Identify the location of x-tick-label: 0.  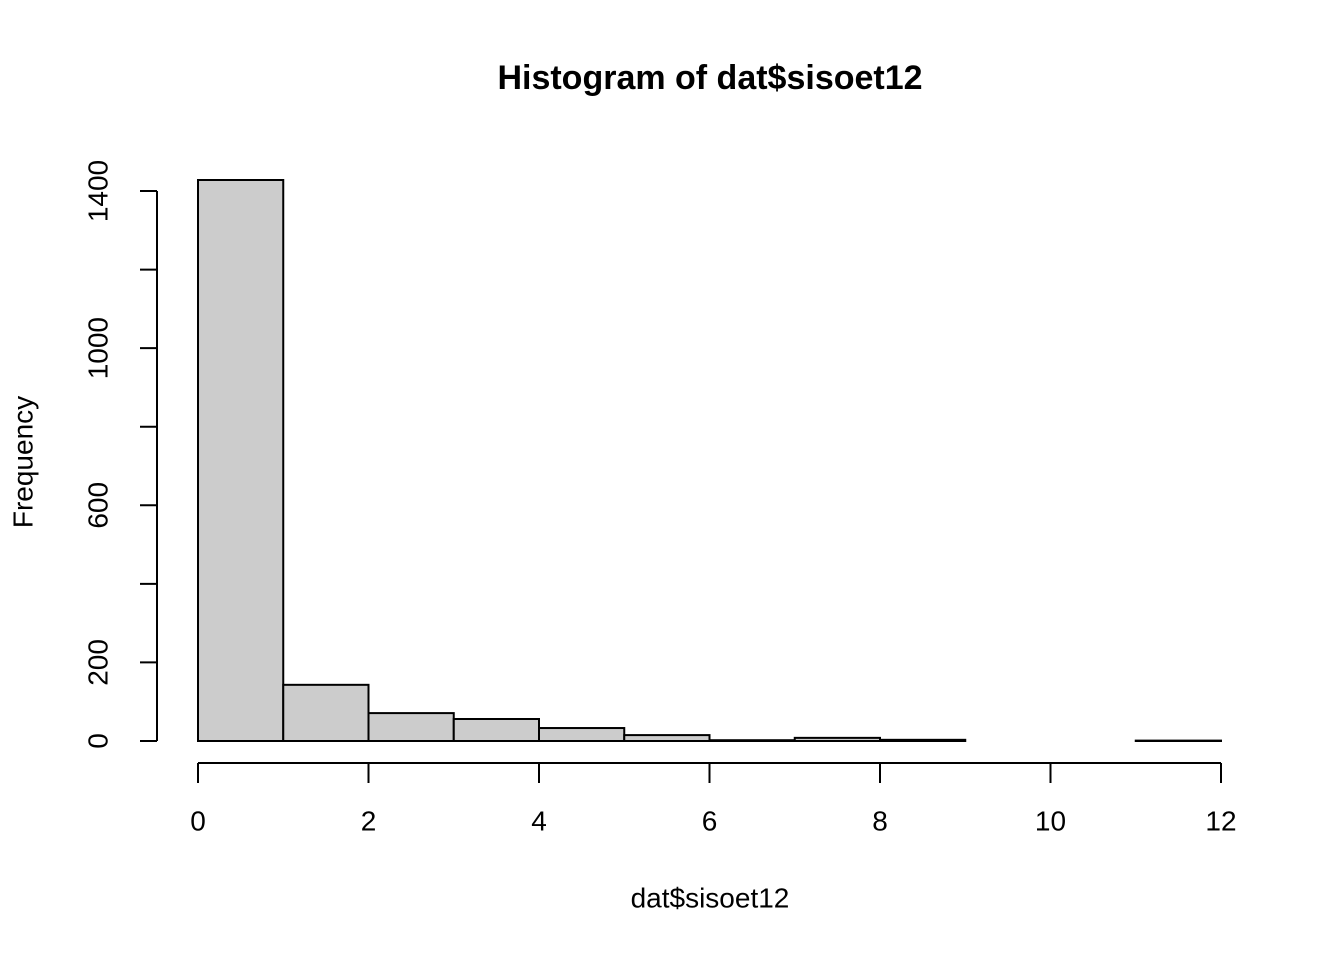
(198, 820).